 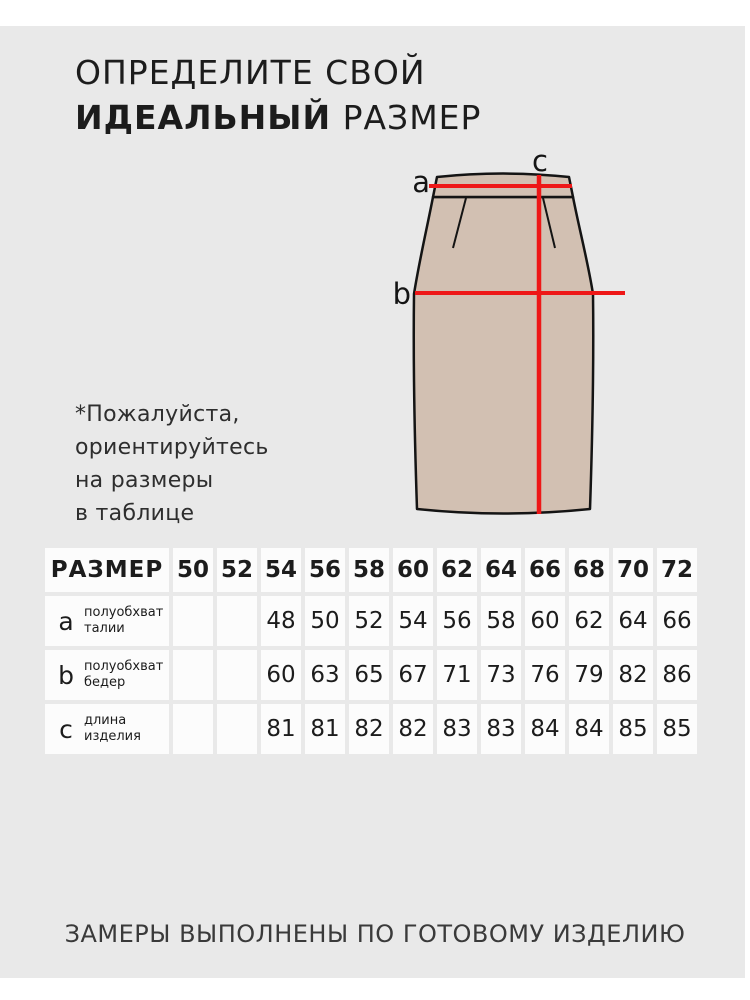 I want to click on row-b-label-line2: бедер, so click(x=105, y=682).